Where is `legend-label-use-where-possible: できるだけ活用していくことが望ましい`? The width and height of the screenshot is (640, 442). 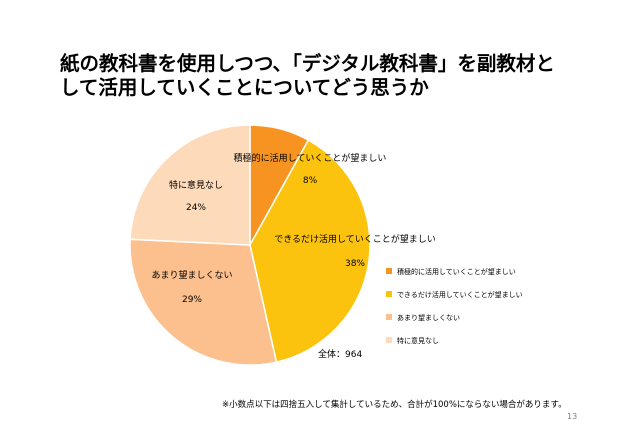 legend-label-use-where-possible: できるだけ活用していくことが望ましい is located at coordinates (460, 294).